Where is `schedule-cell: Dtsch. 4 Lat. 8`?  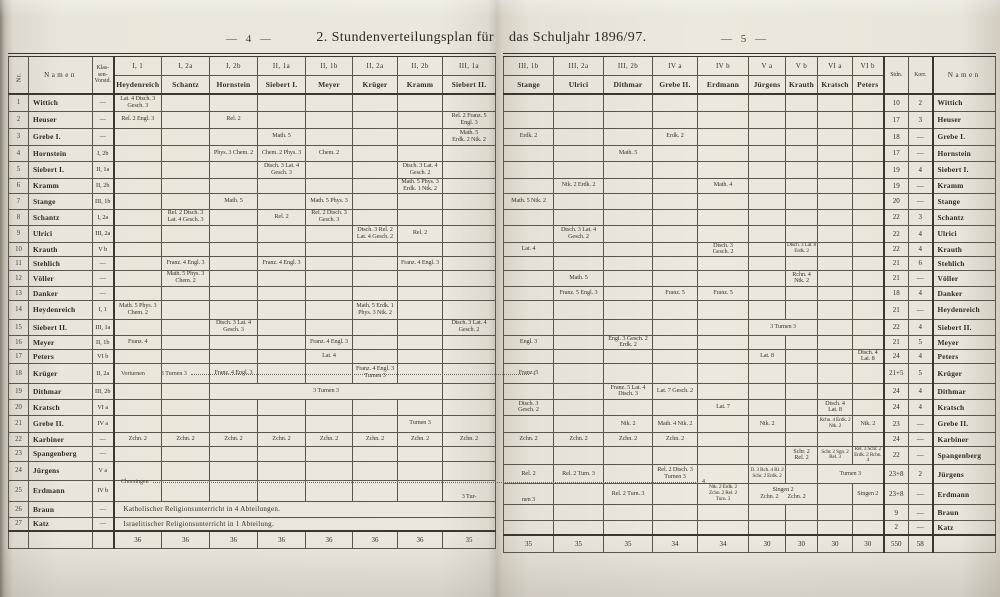
schedule-cell: Dtsch. 4 Lat. 8 is located at coordinates (868, 356).